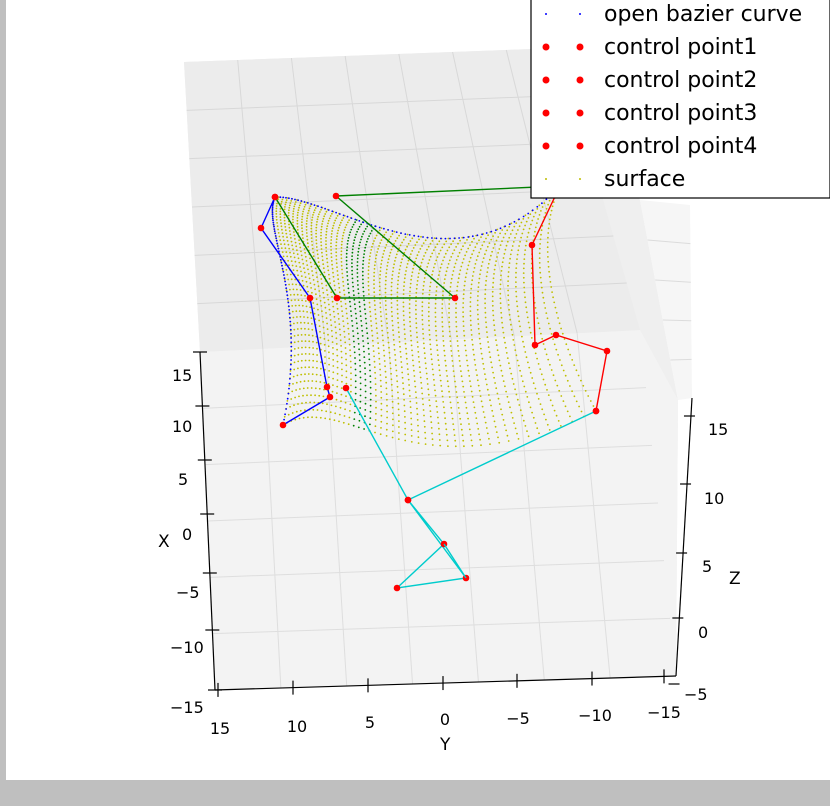  I want to click on grid-line, so click(428, 455).